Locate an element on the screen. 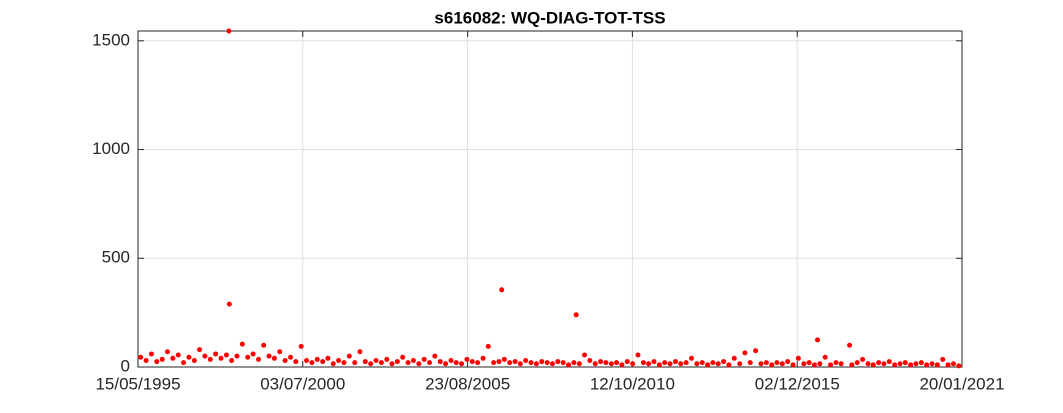  y-tick-label: 500 is located at coordinates (116, 257).